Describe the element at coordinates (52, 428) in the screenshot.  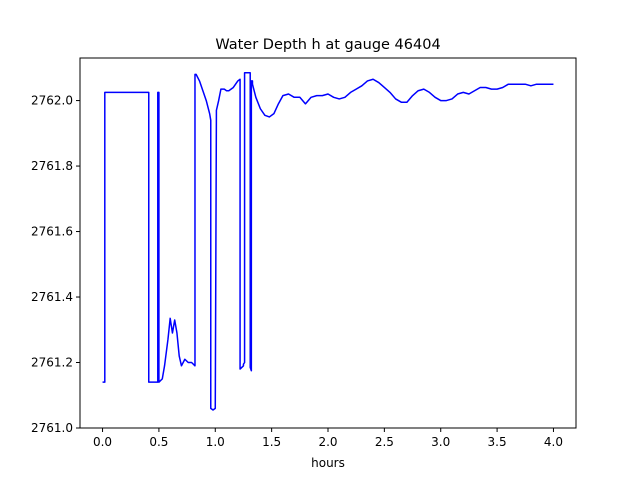
I see `y-tick-label: 2761.0` at that location.